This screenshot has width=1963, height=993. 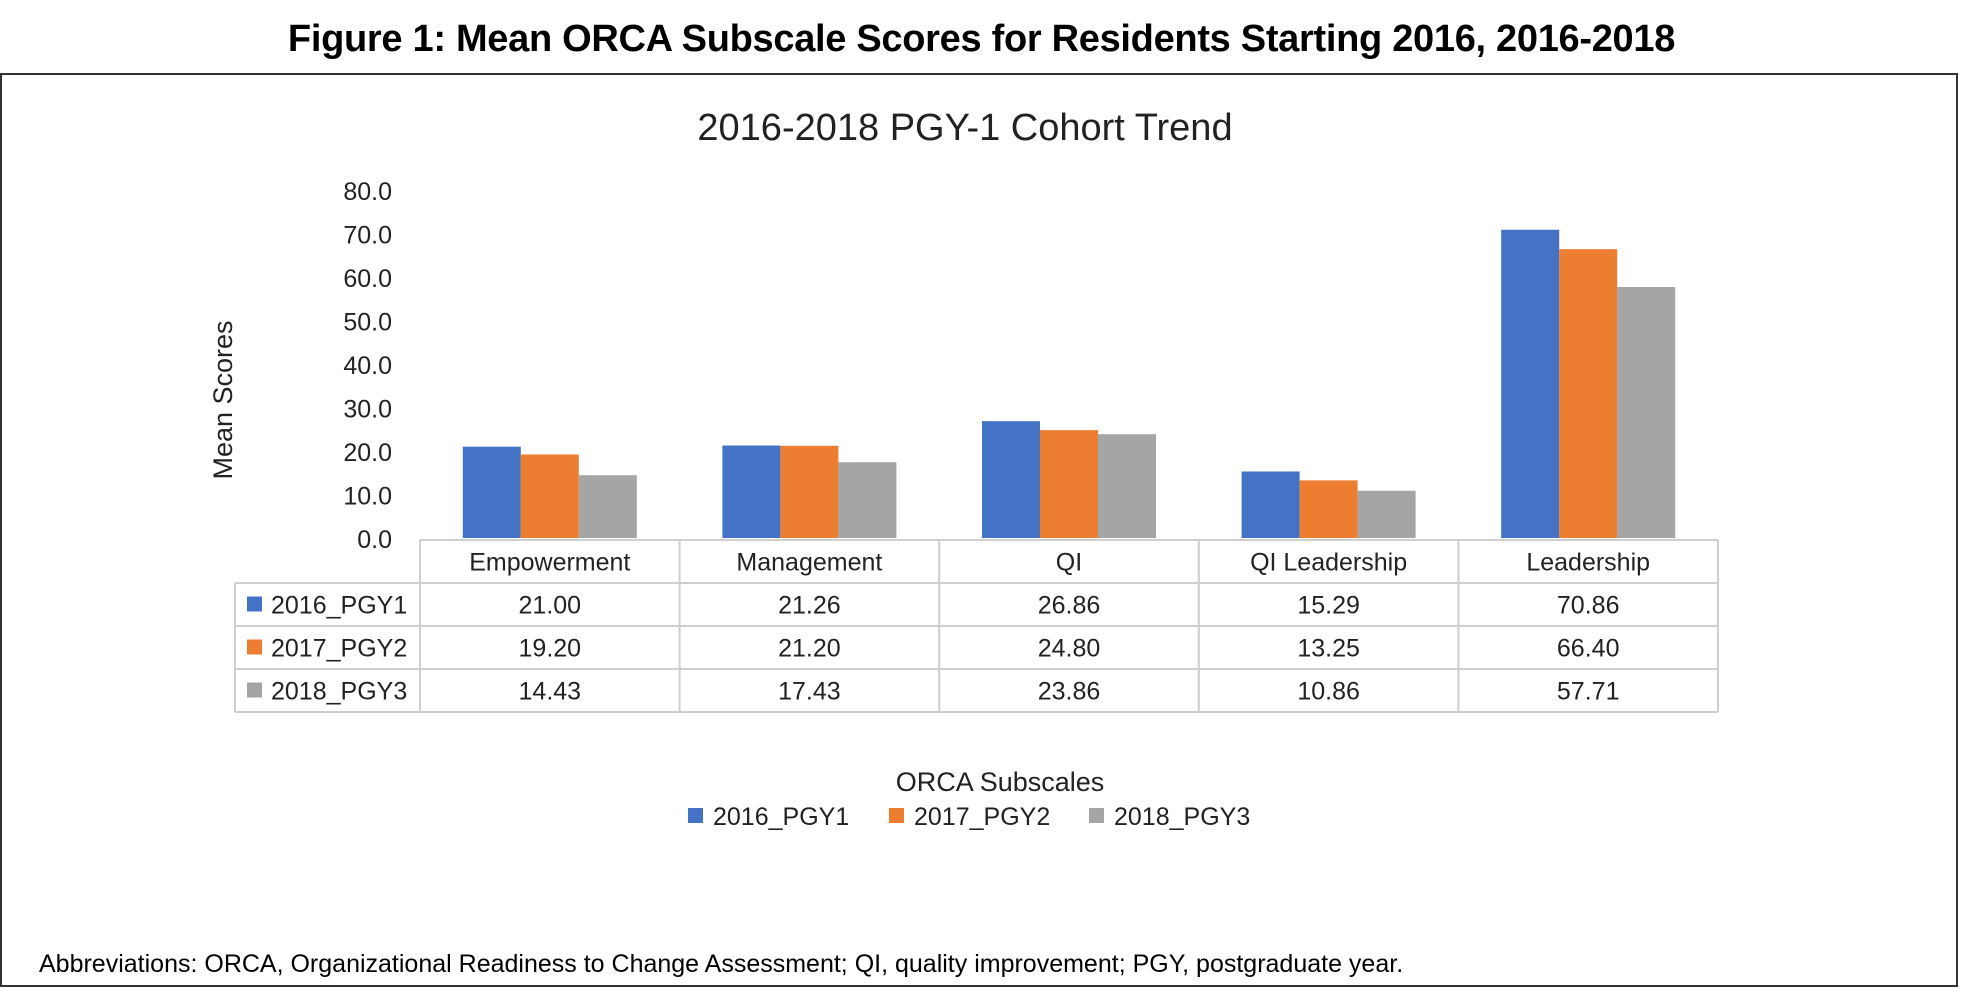 I want to click on y-tick-label: 70.0, so click(x=367, y=236).